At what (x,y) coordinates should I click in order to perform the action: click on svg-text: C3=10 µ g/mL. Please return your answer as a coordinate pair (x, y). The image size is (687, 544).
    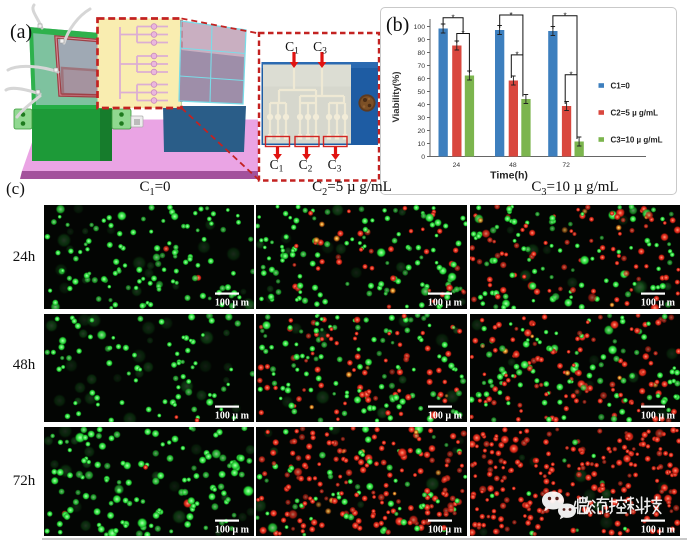
    Looking at the image, I should click on (637, 139).